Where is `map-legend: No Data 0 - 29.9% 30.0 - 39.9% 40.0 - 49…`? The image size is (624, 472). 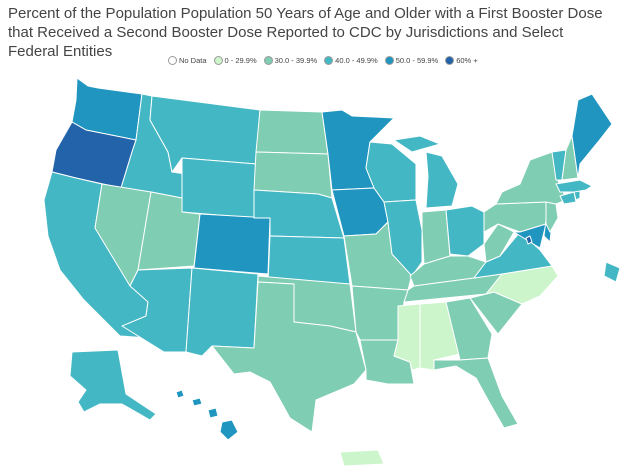 map-legend: No Data 0 - 29.9% 30.0 - 39.9% 40.0 - 49… is located at coordinates (323, 60).